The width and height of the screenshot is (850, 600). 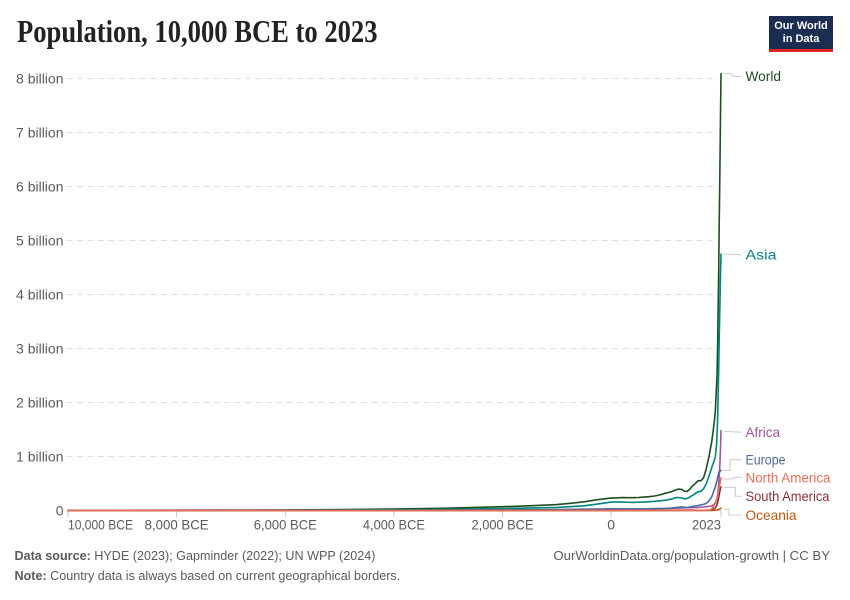 What do you see at coordinates (761, 255) in the screenshot?
I see `svg-text: Asia` at bounding box center [761, 255].